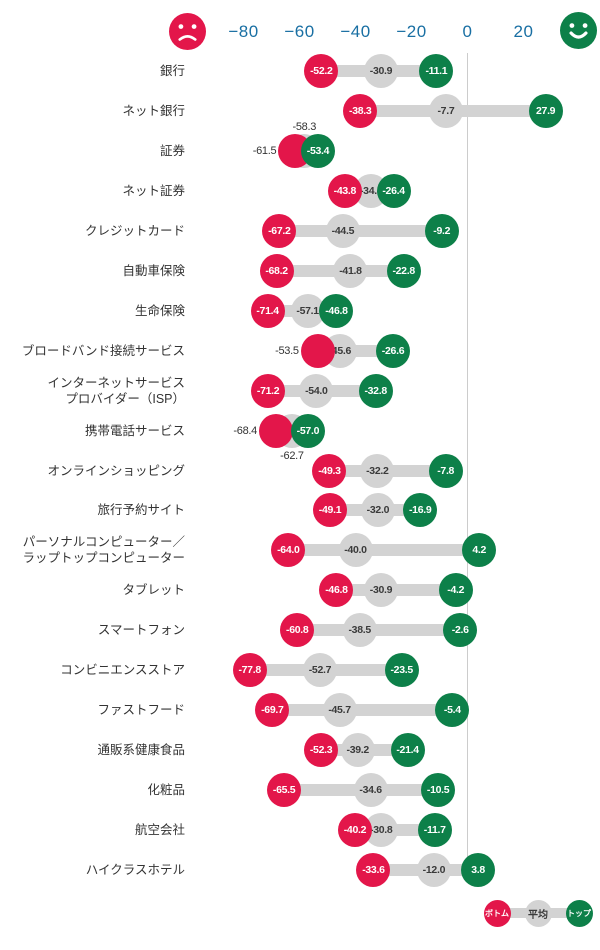 This screenshot has width=600, height=950. I want to click on average-value-label: -39.2, so click(358, 750).